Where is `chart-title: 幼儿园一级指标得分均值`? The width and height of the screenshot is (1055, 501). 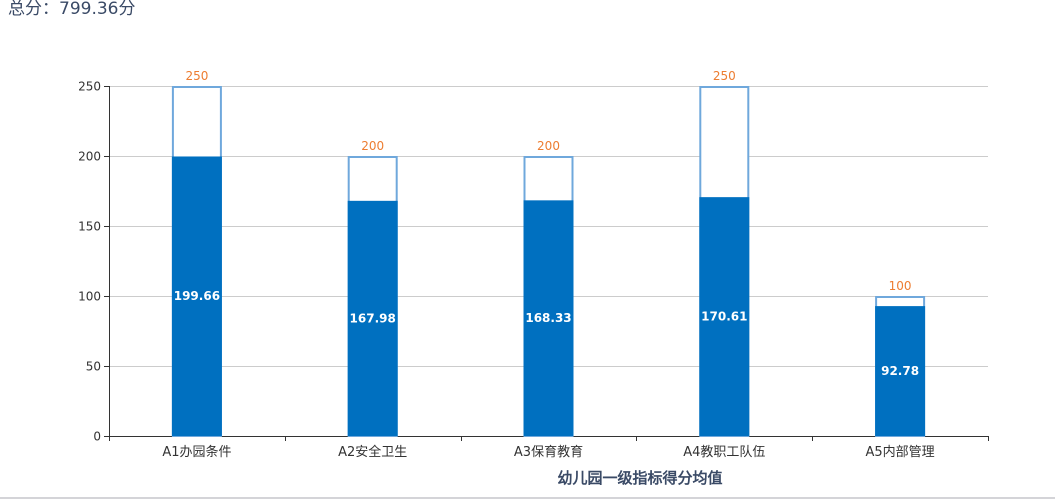 chart-title: 幼儿园一级指标得分均值 is located at coordinates (639, 478).